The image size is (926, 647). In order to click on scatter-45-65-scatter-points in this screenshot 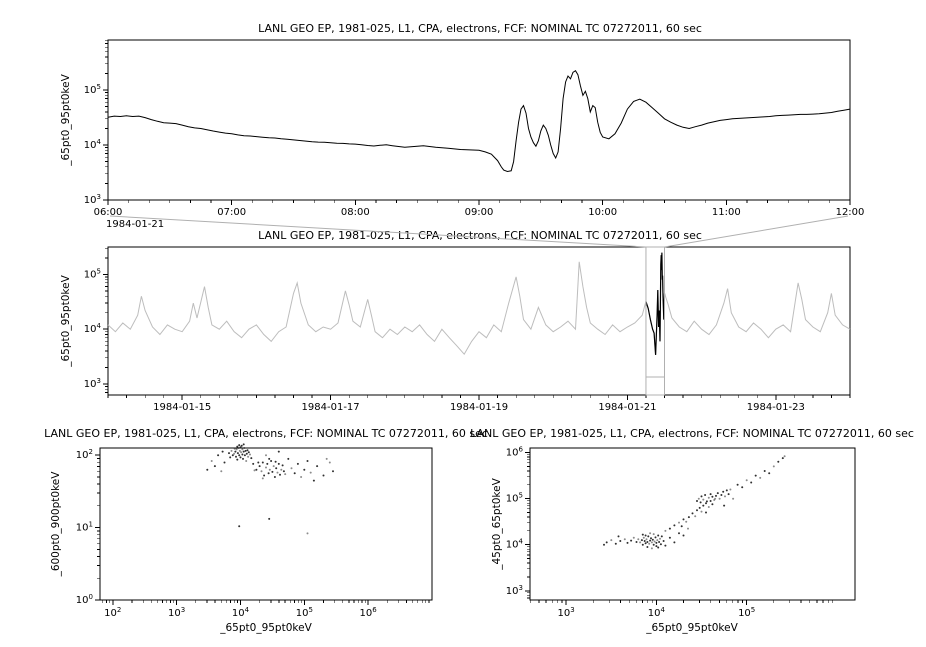, I will do `click(694, 502)`.